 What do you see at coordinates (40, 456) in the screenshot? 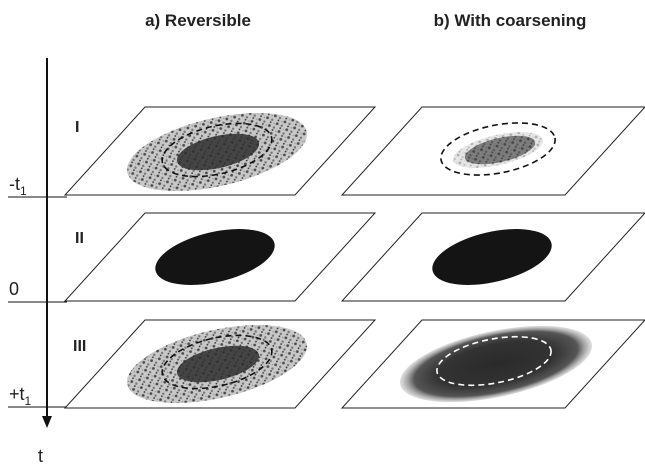
I see `time-axis-label: t` at bounding box center [40, 456].